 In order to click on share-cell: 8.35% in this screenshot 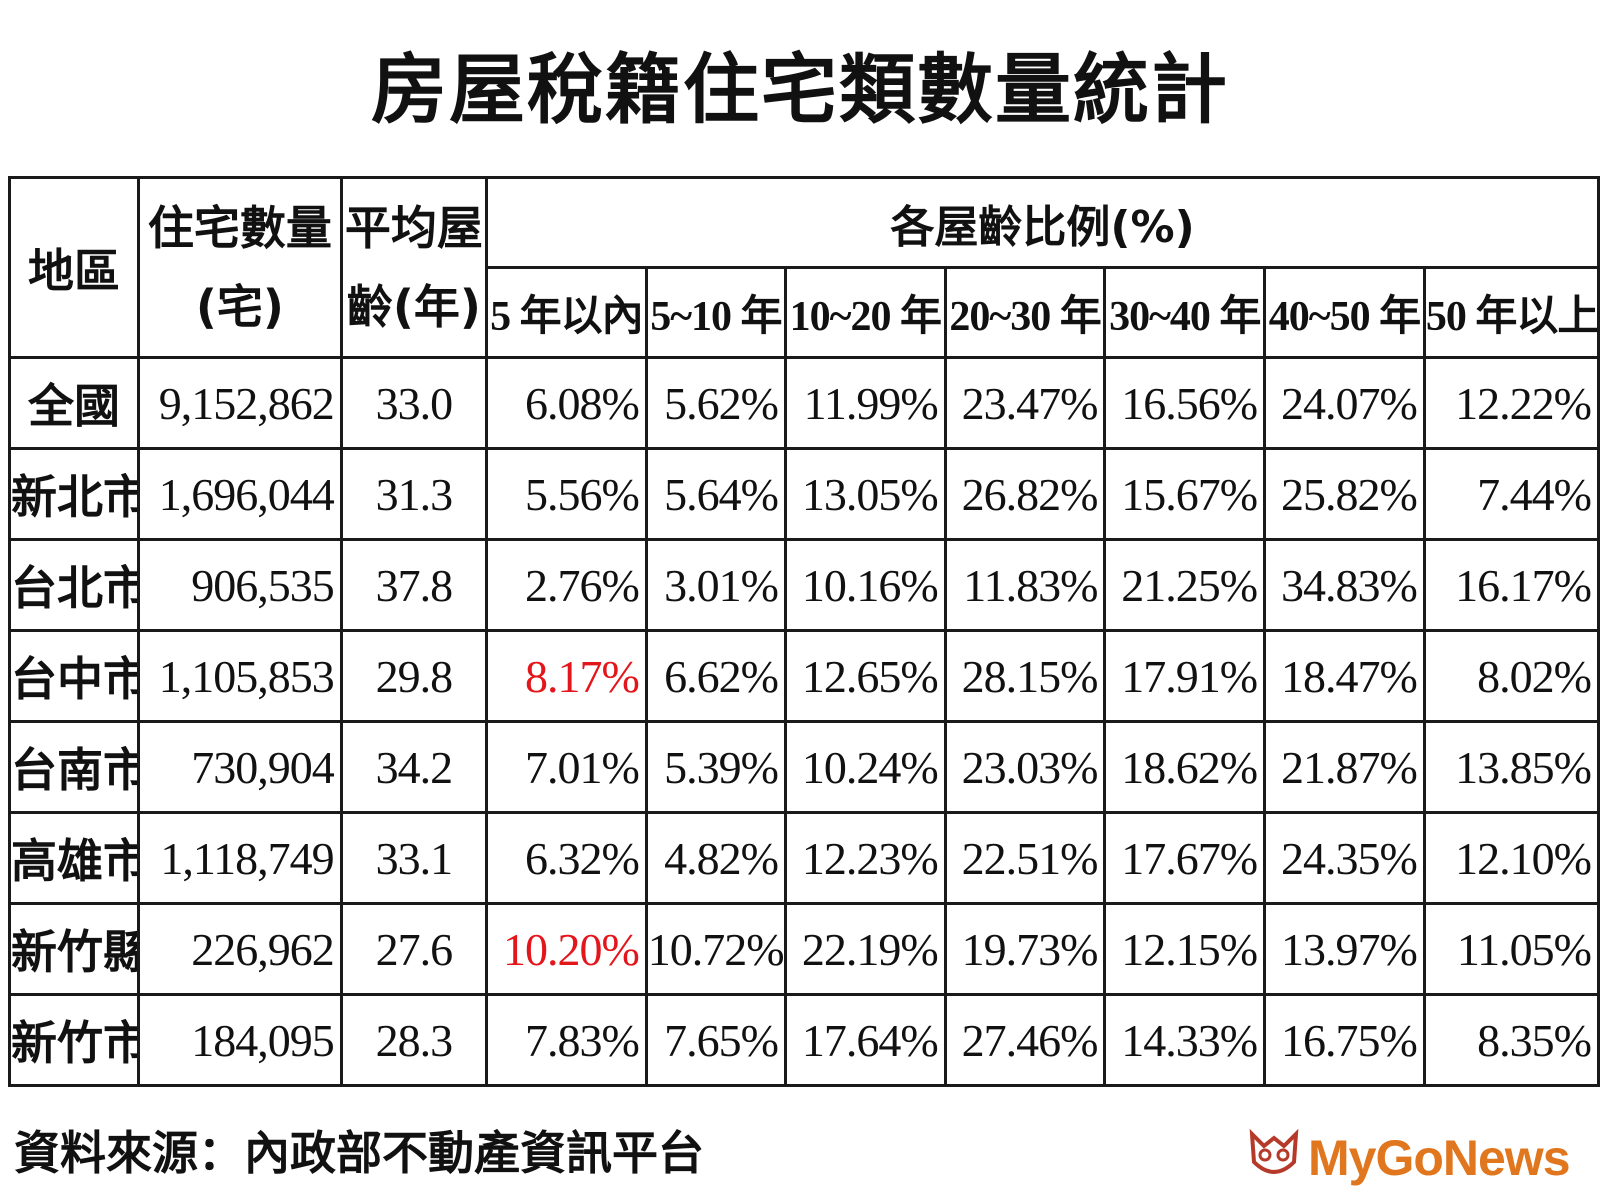, I will do `click(1511, 1040)`.